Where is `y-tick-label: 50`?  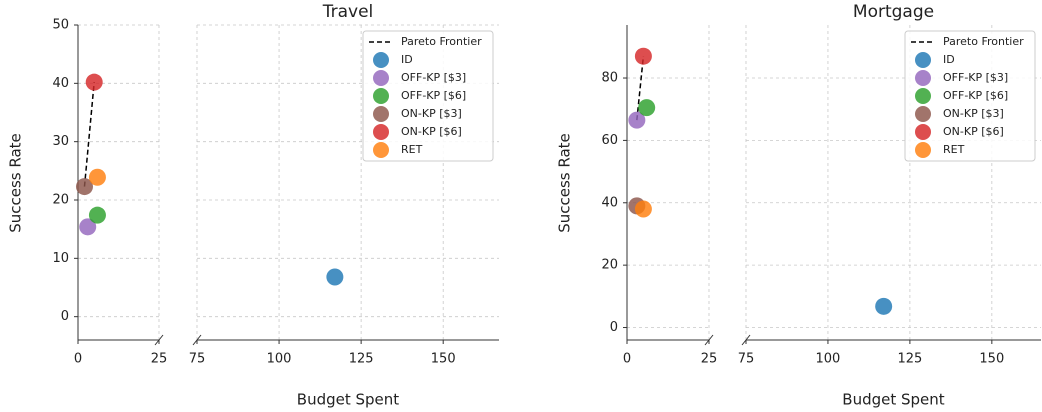
y-tick-label: 50 is located at coordinates (60, 25).